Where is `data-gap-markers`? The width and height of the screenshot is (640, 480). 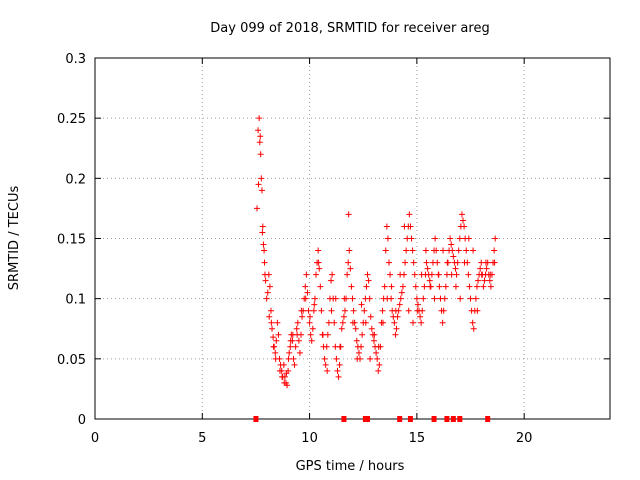
data-gap-markers is located at coordinates (372, 419).